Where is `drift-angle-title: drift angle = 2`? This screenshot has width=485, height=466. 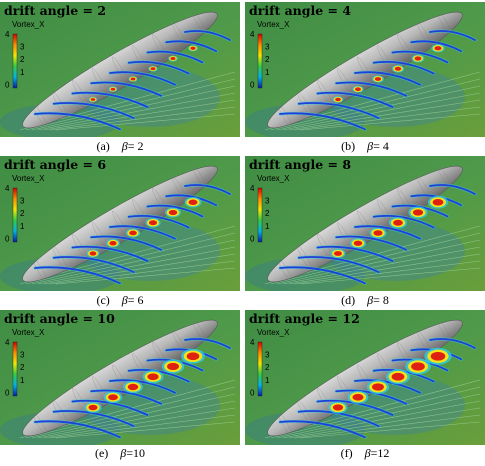
drift-angle-title: drift angle = 2 is located at coordinates (55, 10).